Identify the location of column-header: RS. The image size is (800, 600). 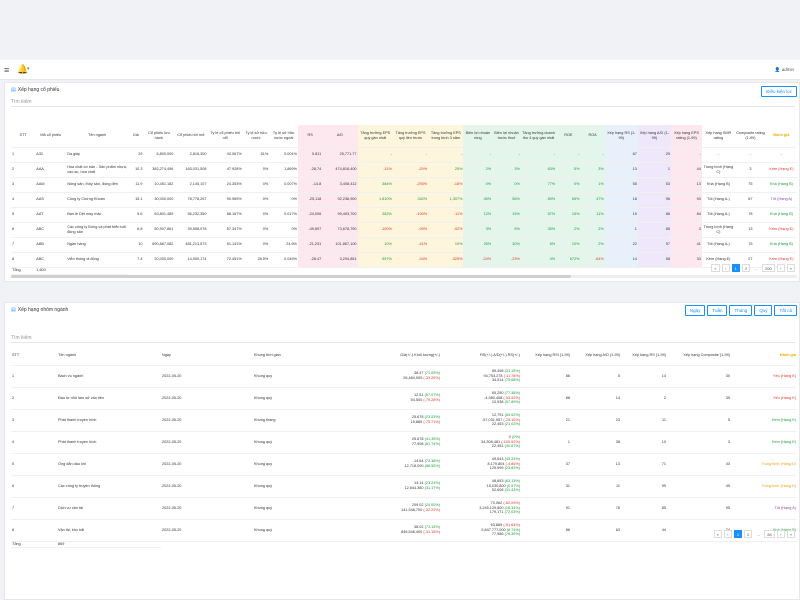
(310, 136).